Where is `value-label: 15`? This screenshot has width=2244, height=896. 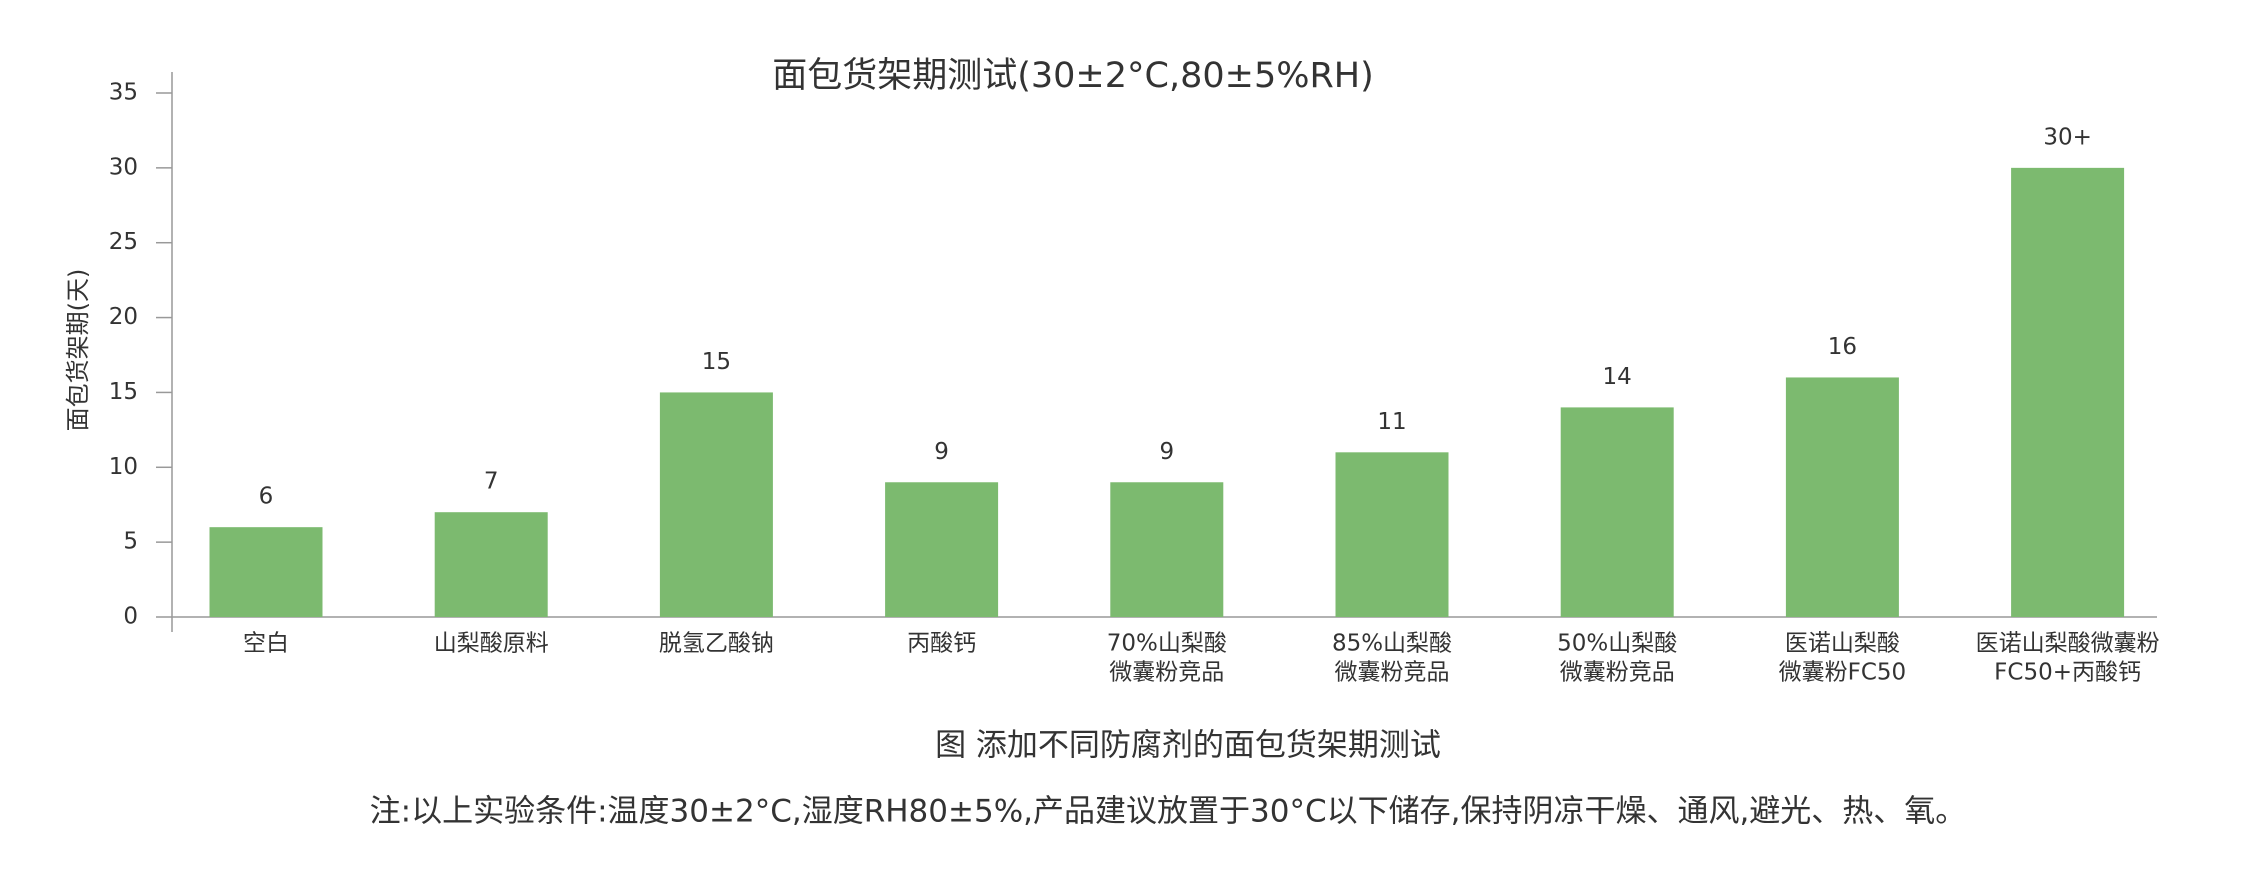 value-label: 15 is located at coordinates (716, 362).